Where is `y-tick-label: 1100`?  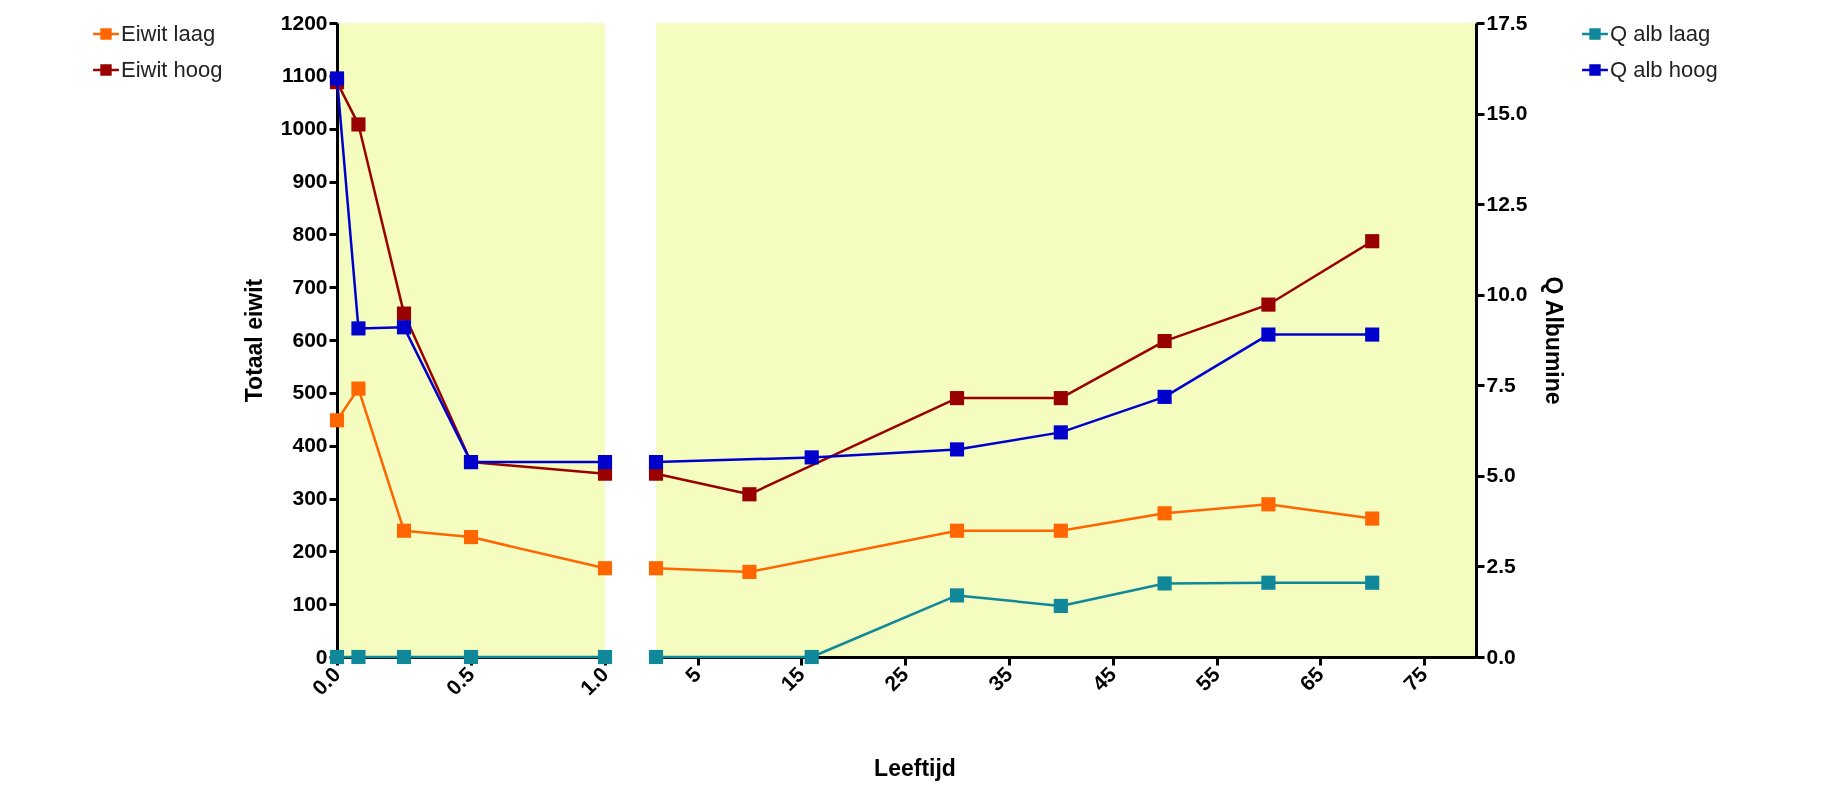
y-tick-label: 1100 is located at coordinates (304, 75).